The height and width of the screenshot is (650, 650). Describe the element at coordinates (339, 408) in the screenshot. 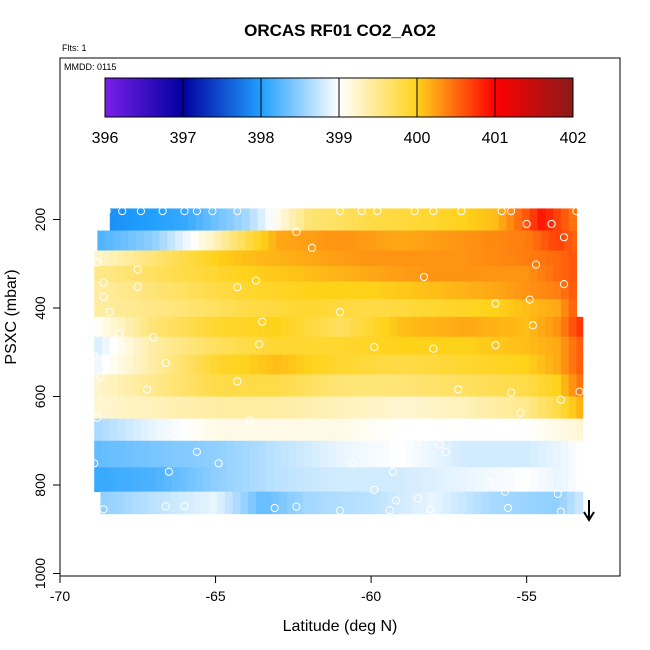

I see `heatmap-band` at that location.